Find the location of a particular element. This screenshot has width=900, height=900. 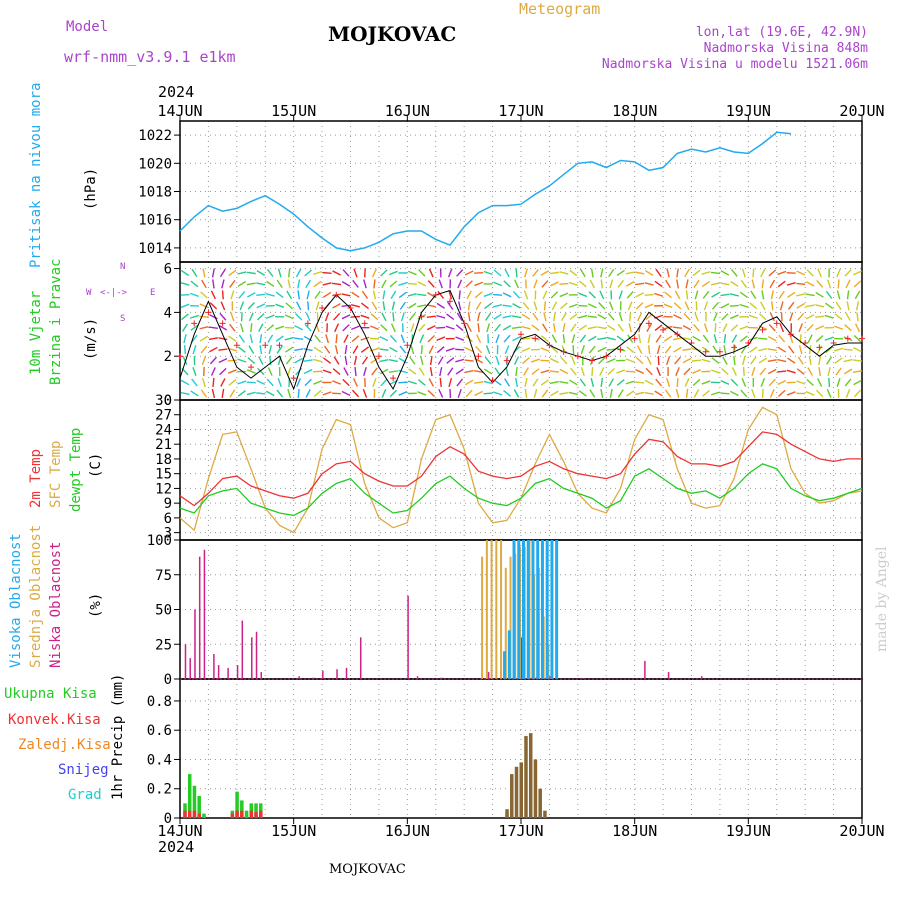

precip-ytick-label: 0.4 is located at coordinates (159, 760).